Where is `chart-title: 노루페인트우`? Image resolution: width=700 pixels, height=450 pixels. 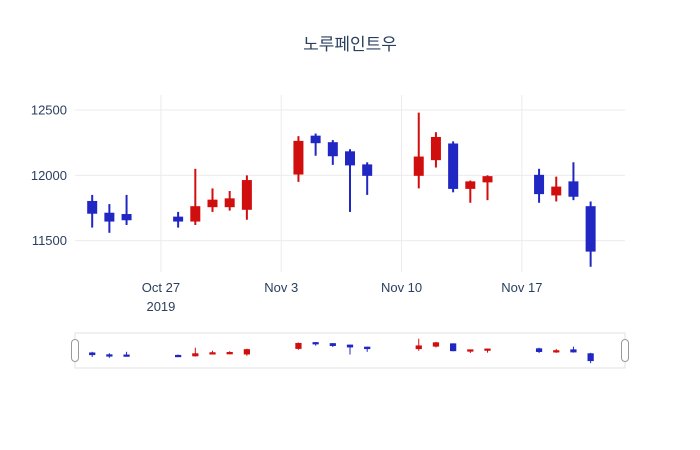
chart-title: 노루페인트우 is located at coordinates (350, 44).